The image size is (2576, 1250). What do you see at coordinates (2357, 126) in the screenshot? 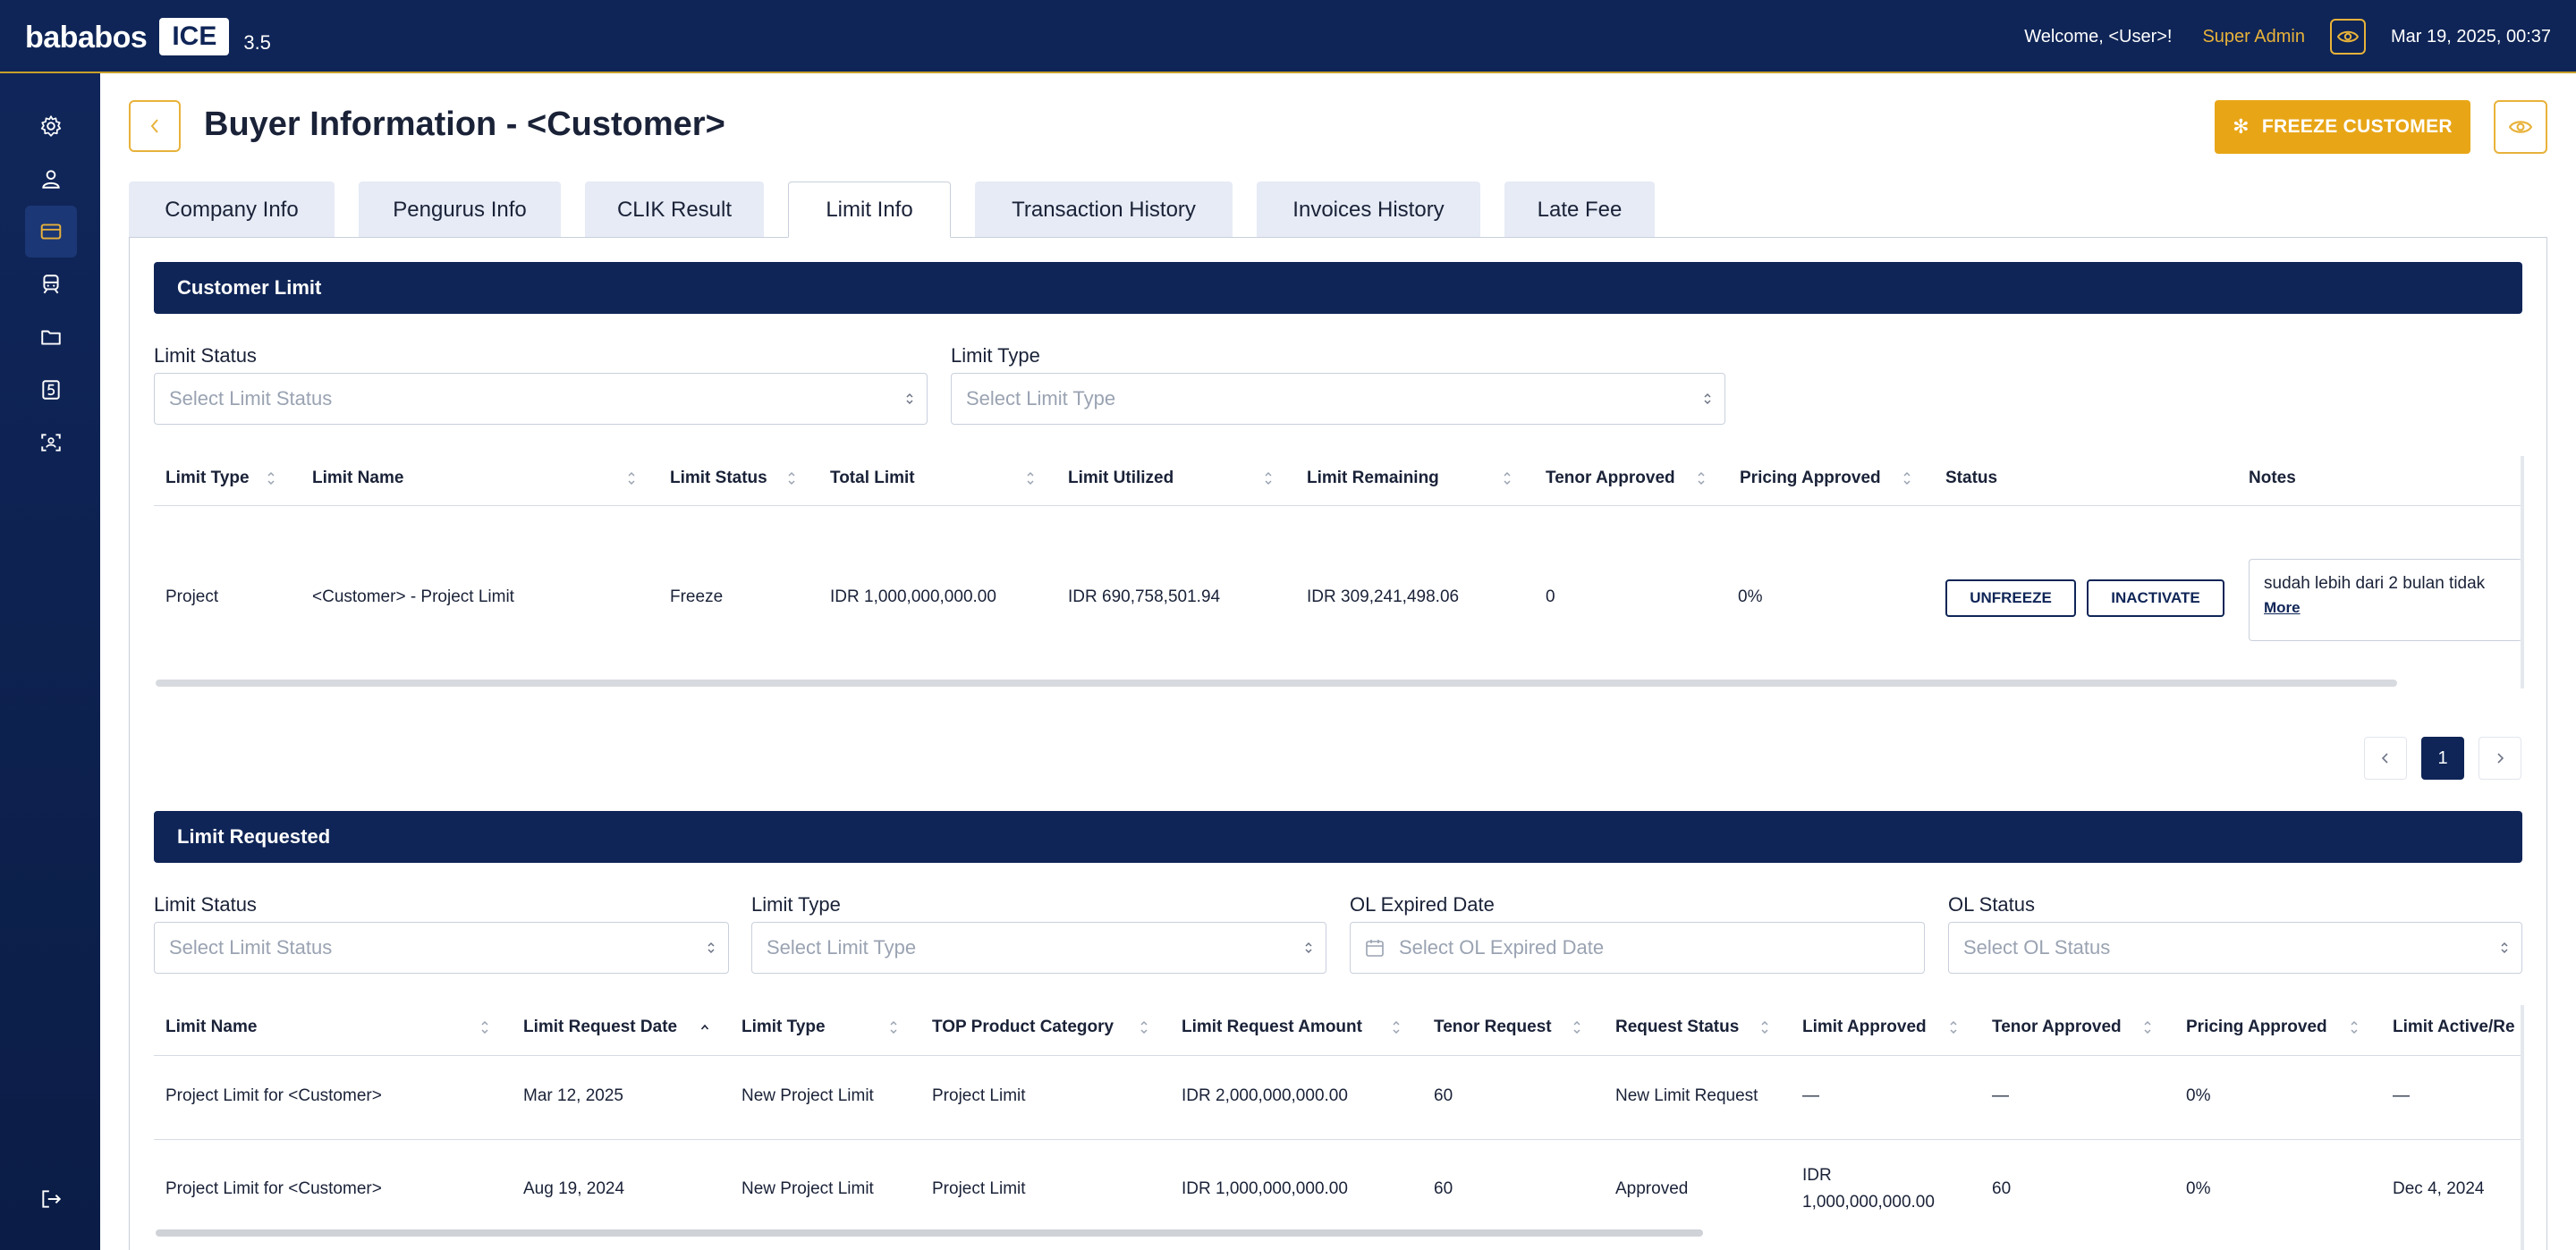
I see `freeze-customer-label: FREEZE CUSTOMER` at bounding box center [2357, 126].